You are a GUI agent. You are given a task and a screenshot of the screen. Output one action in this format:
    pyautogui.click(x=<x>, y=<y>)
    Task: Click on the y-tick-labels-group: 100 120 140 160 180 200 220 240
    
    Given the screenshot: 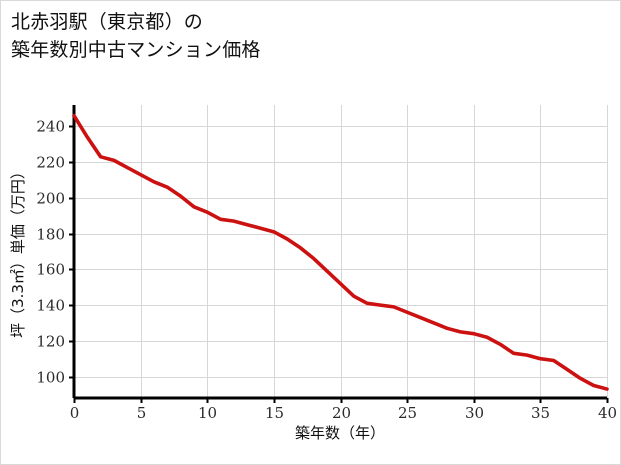 What is the action you would take?
    pyautogui.click(x=50, y=252)
    